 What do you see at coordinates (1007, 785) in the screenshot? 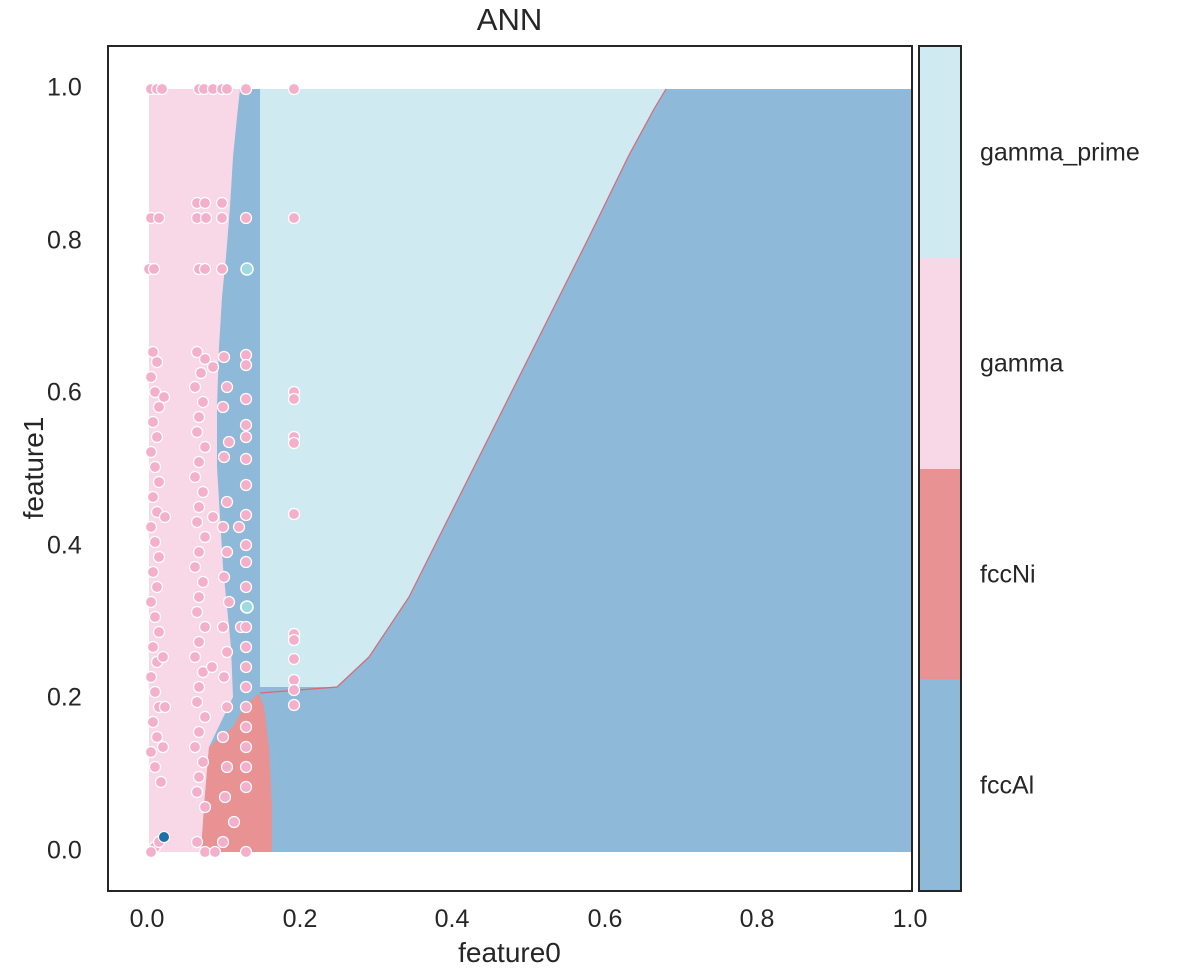
I see `colorbar-label: fccAl` at bounding box center [1007, 785].